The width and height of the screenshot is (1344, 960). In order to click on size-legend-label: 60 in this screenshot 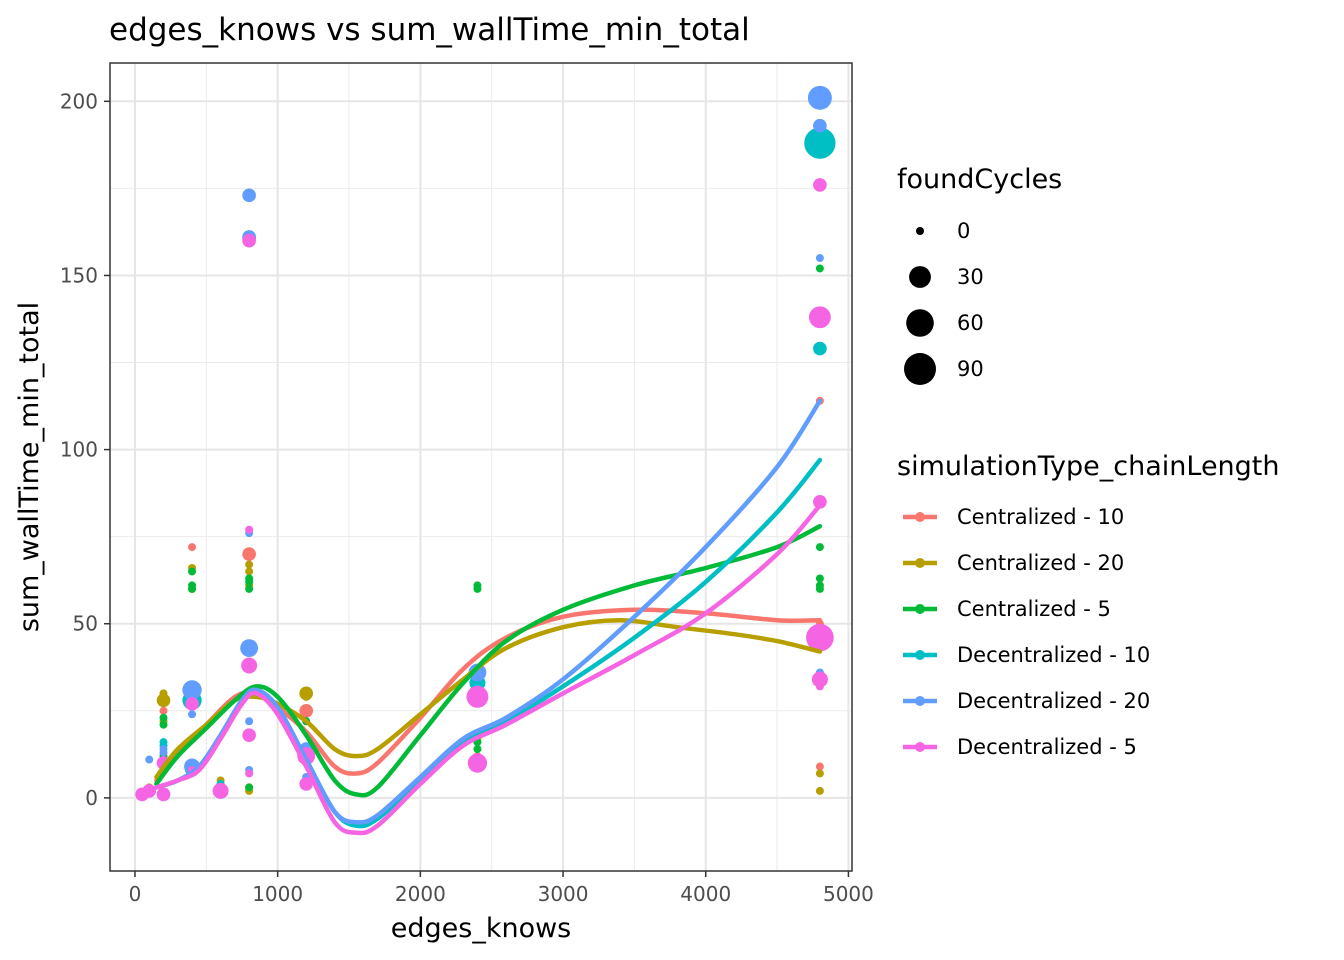, I will do `click(970, 323)`.